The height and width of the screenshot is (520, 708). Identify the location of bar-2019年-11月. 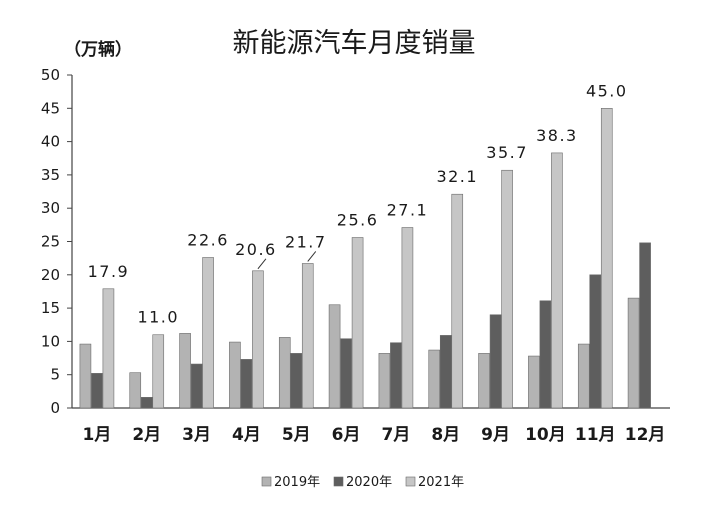
(583, 376).